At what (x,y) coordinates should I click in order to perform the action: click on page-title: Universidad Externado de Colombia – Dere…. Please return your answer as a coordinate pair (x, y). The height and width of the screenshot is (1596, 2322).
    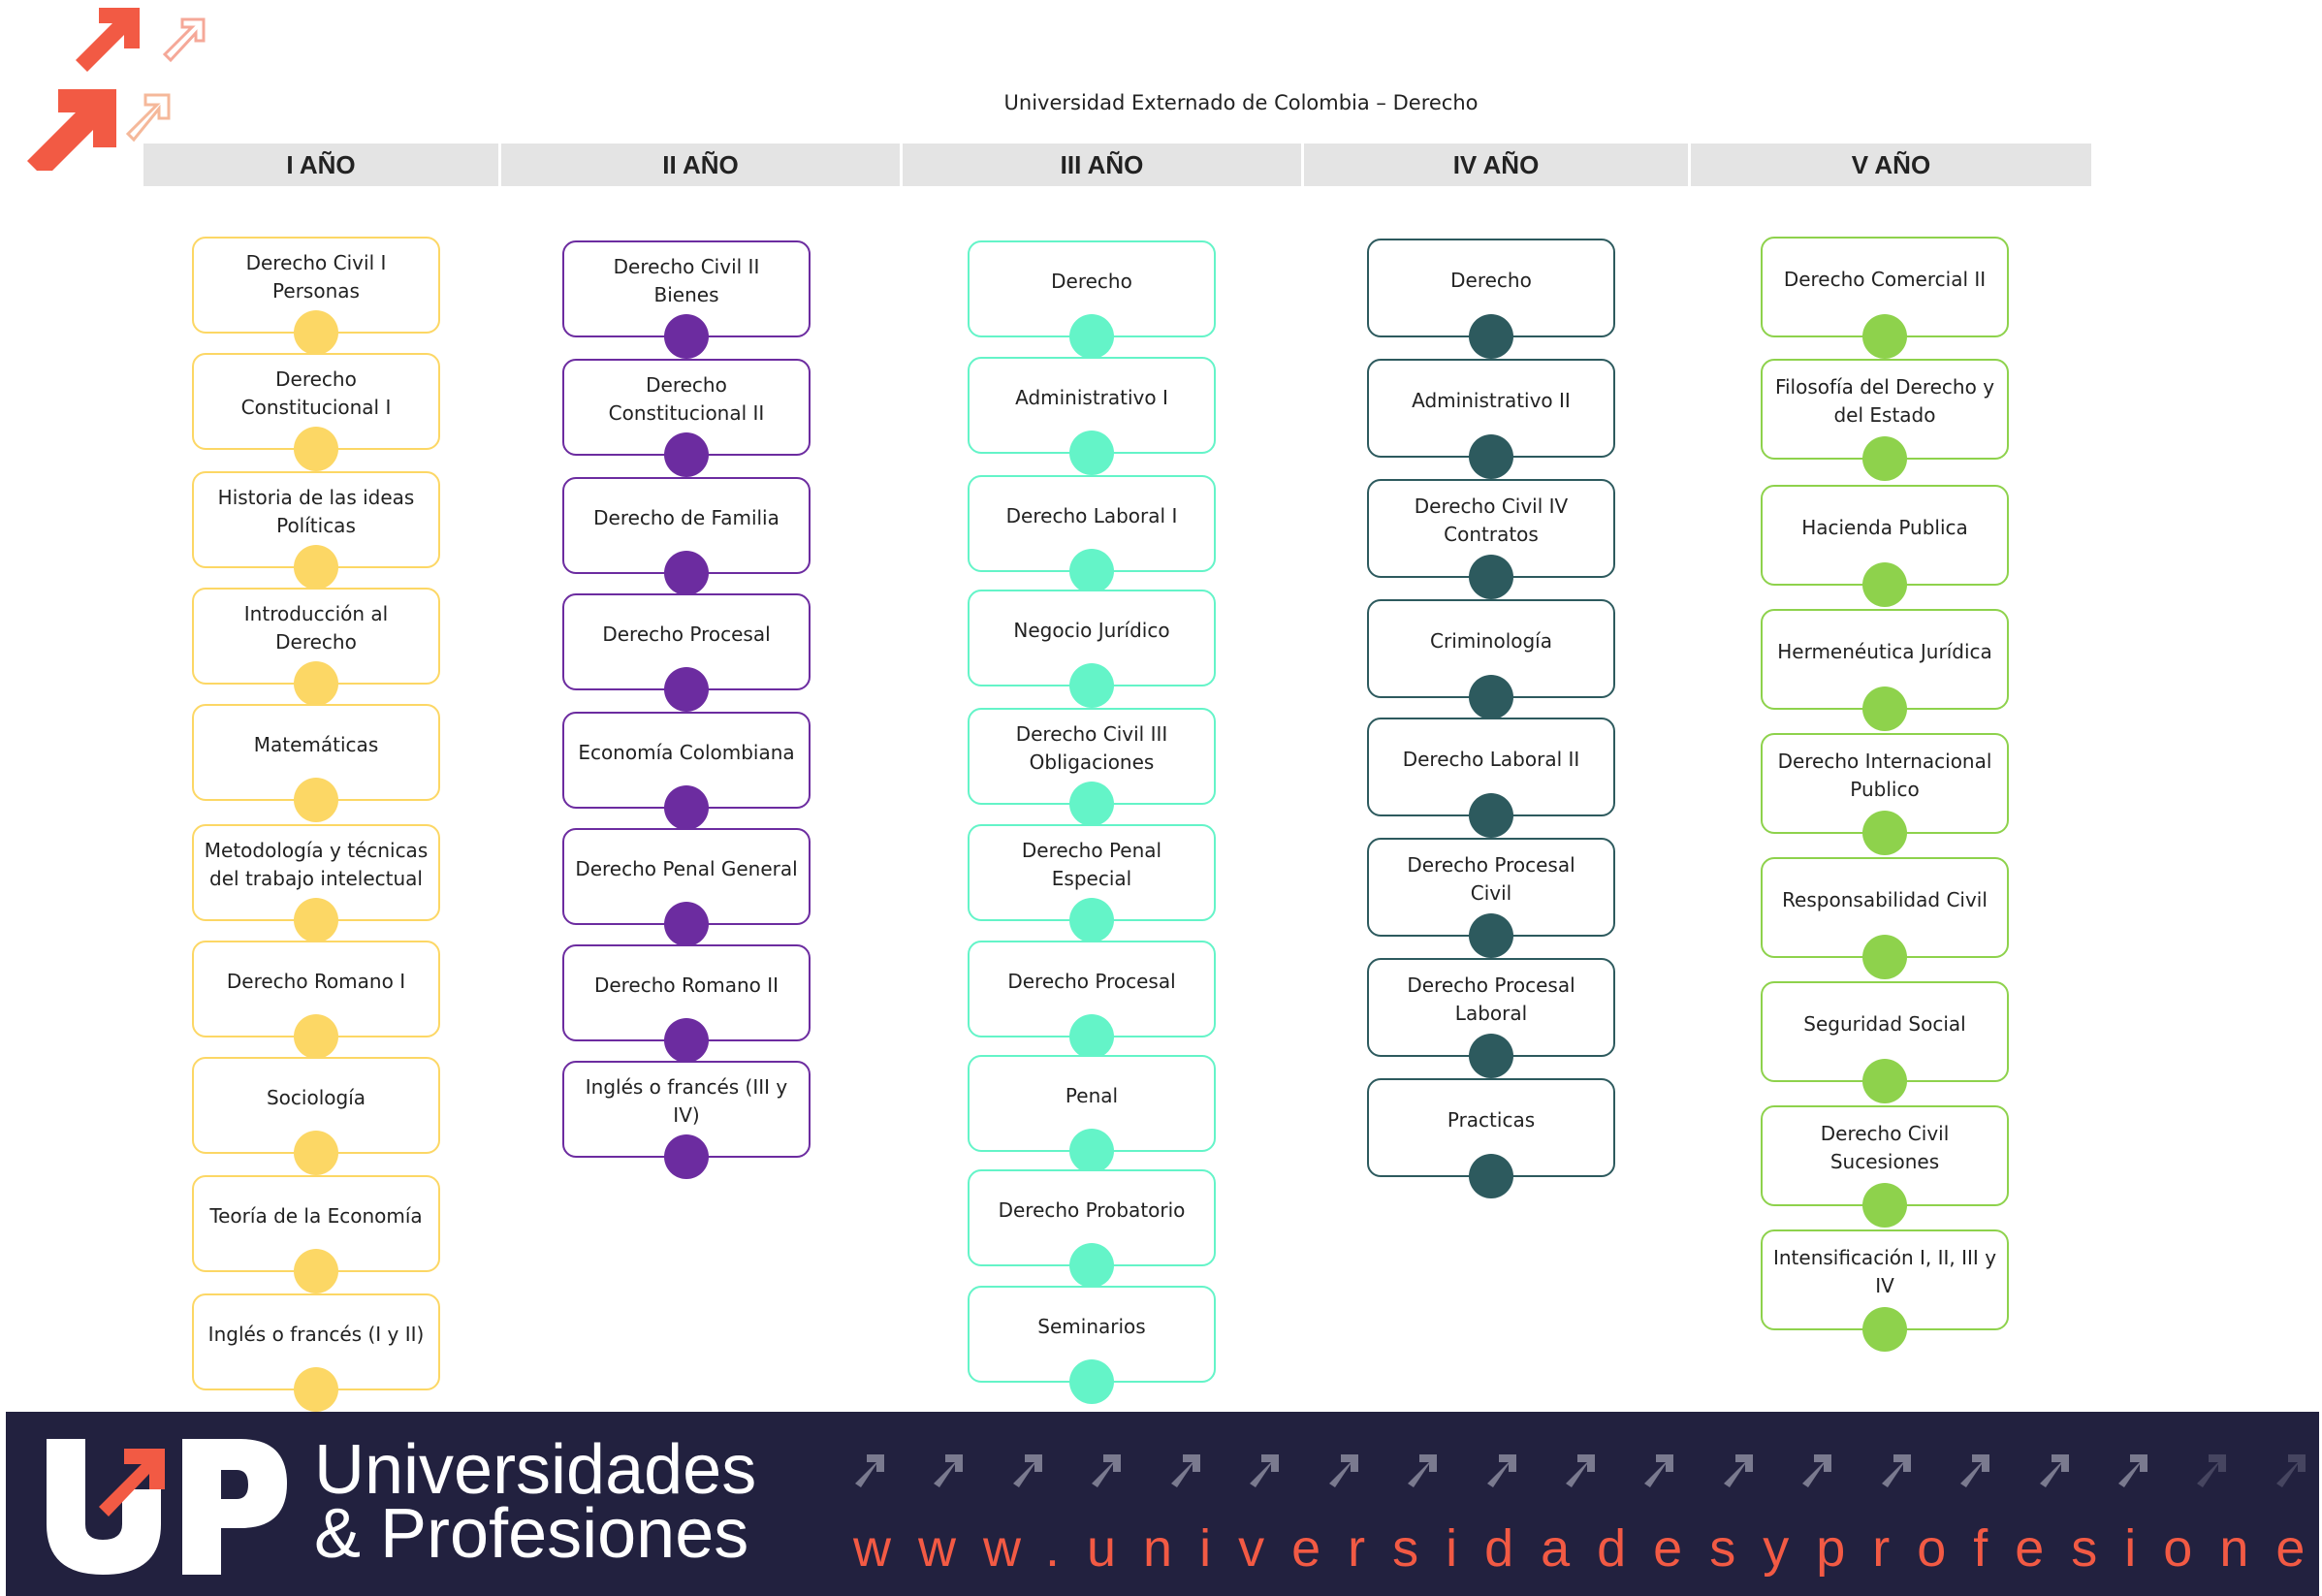
    Looking at the image, I should click on (1241, 102).